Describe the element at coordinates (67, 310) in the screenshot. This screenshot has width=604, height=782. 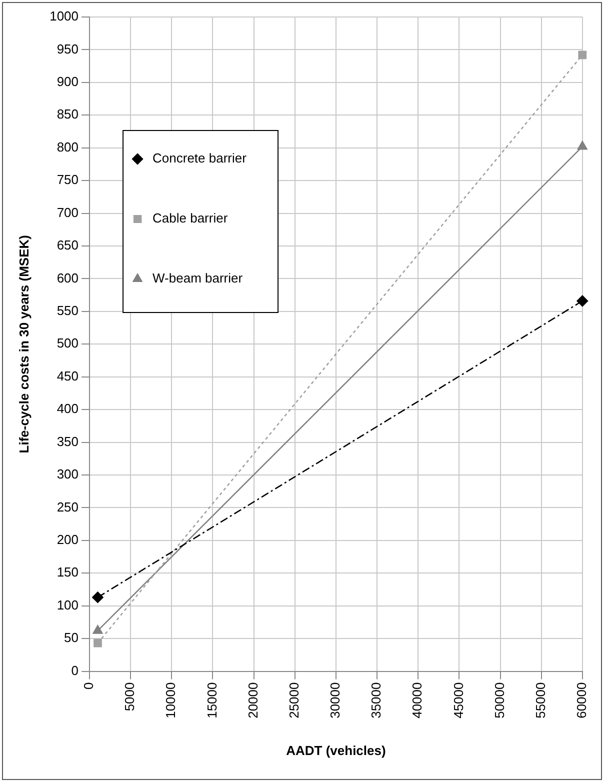
I see `y-tick-label: 550` at that location.